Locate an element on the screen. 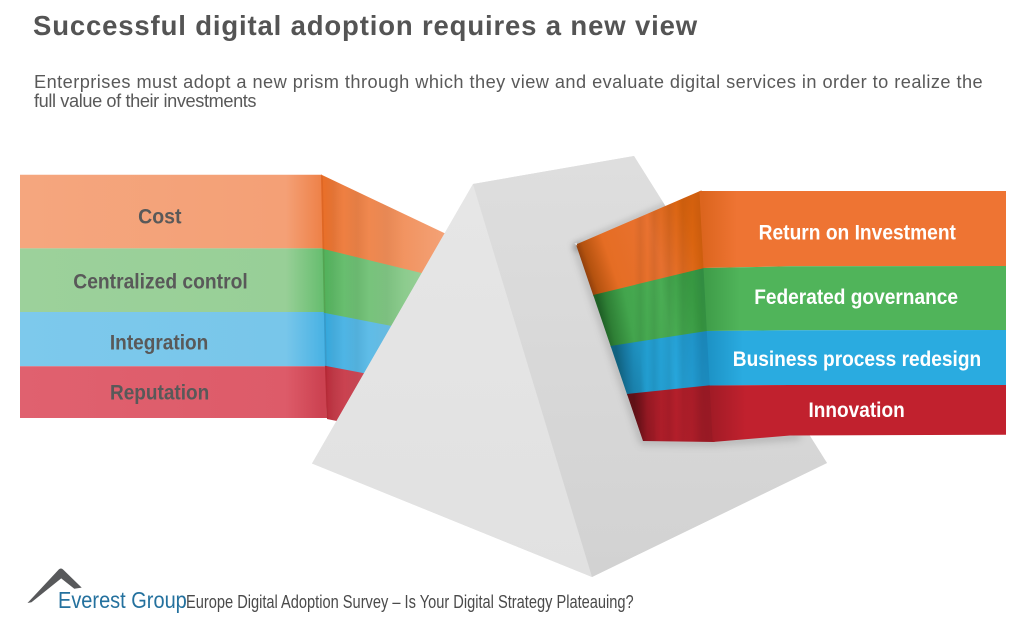  svg-text: Return on Investment is located at coordinates (857, 233).